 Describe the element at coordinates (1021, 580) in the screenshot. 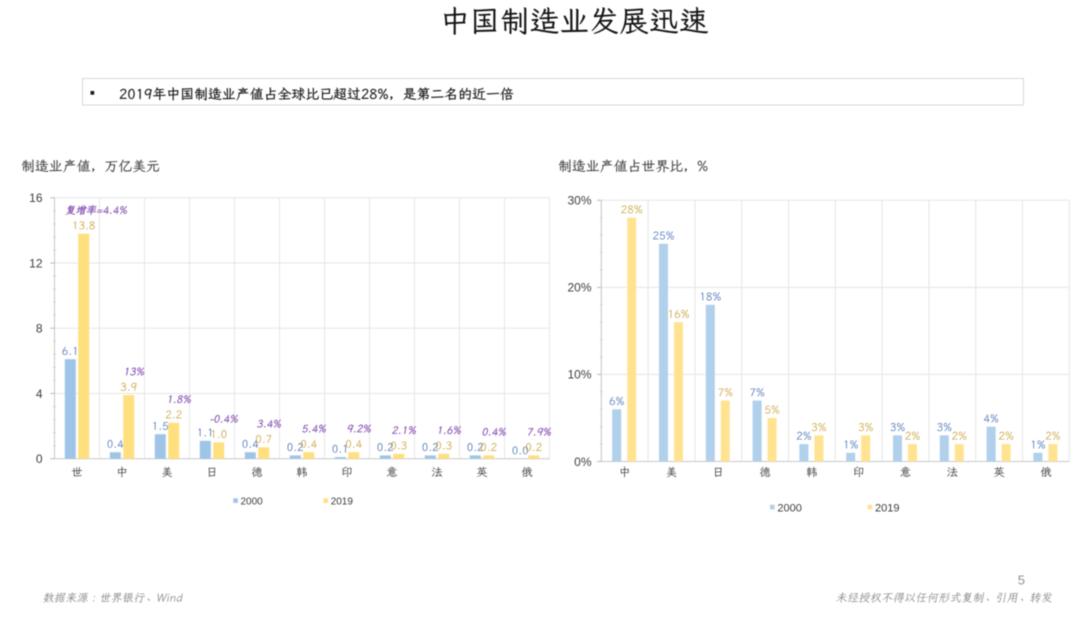

I see `svg-text: 5` at that location.